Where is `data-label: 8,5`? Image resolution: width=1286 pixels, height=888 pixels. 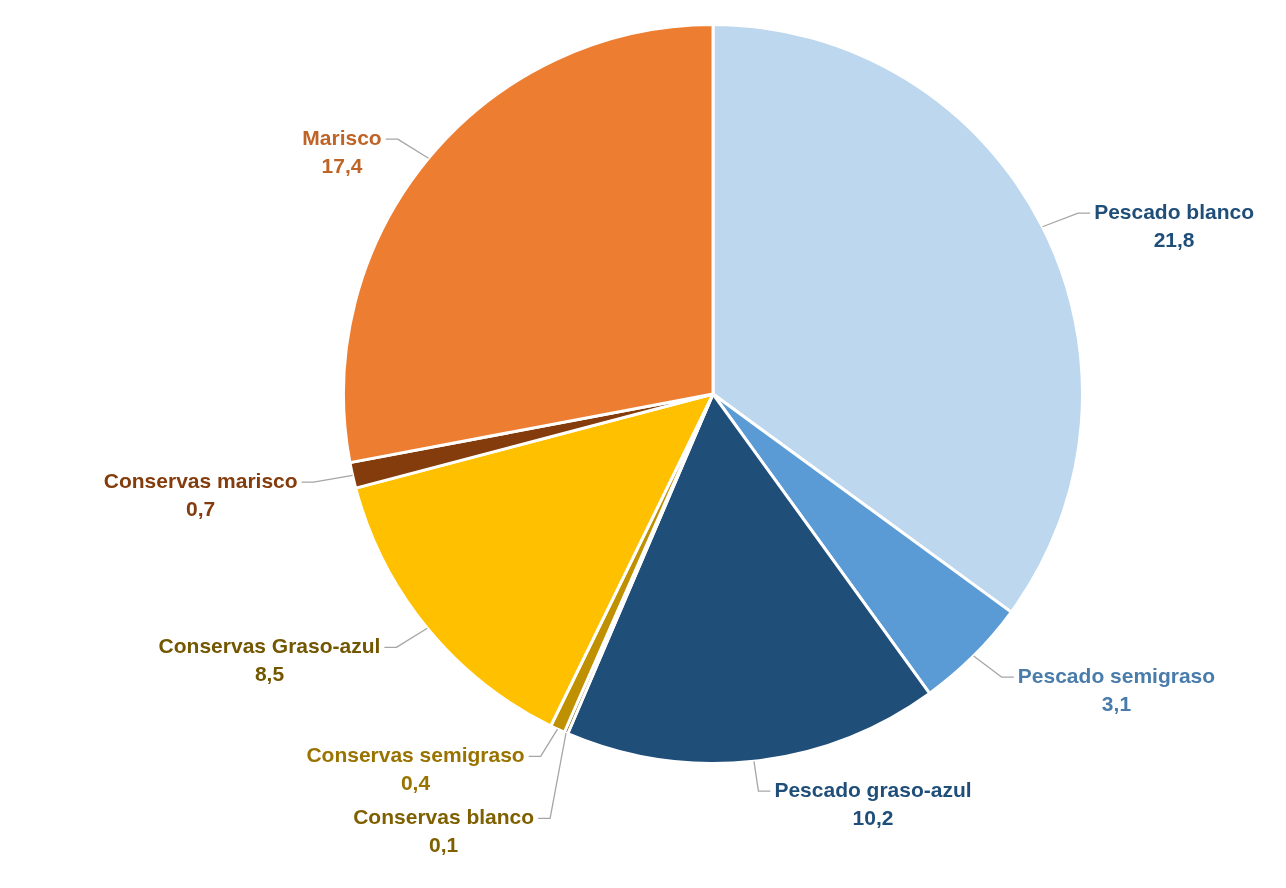 data-label: 8,5 is located at coordinates (269, 674).